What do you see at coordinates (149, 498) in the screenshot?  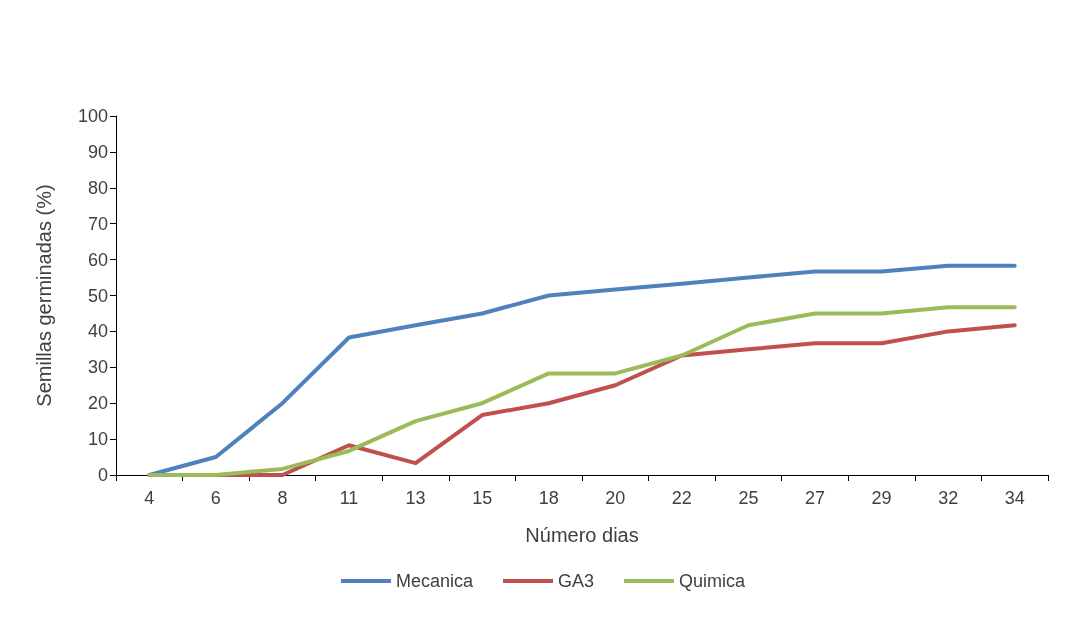 I see `x-tick-label: 4` at bounding box center [149, 498].